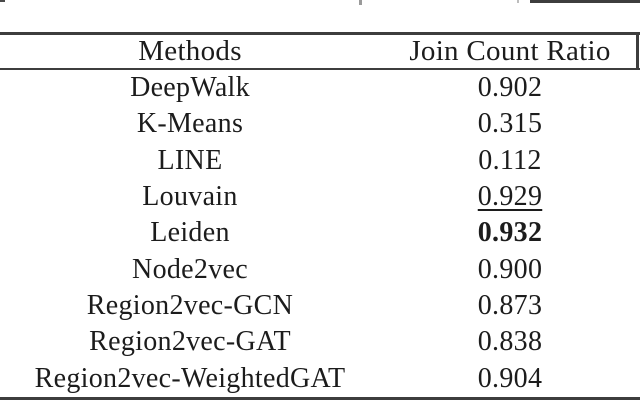 The image size is (640, 404). I want to click on value-cell: 0.315, so click(510, 124).